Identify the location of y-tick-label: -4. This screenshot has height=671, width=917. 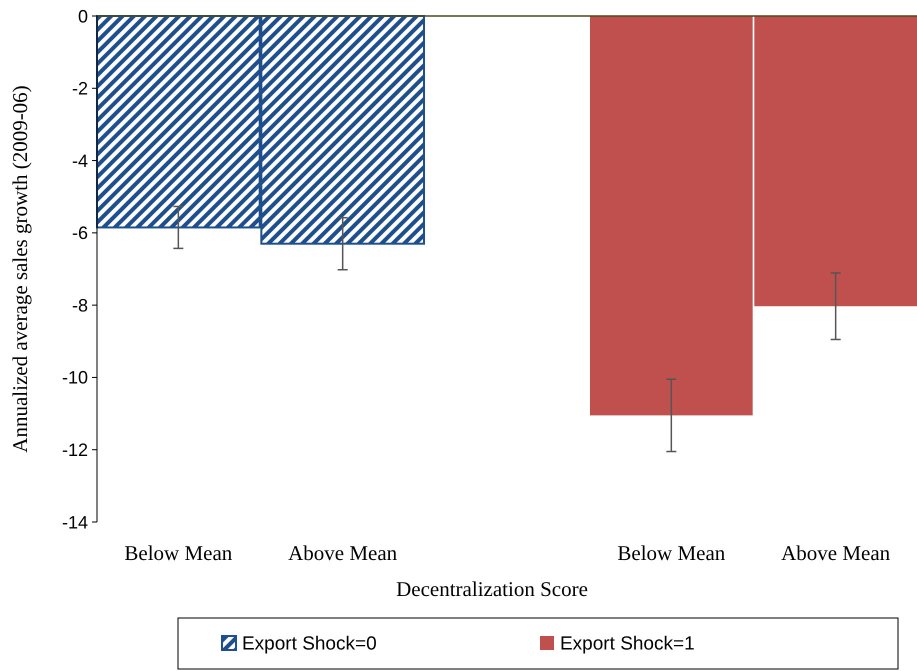
(80, 160).